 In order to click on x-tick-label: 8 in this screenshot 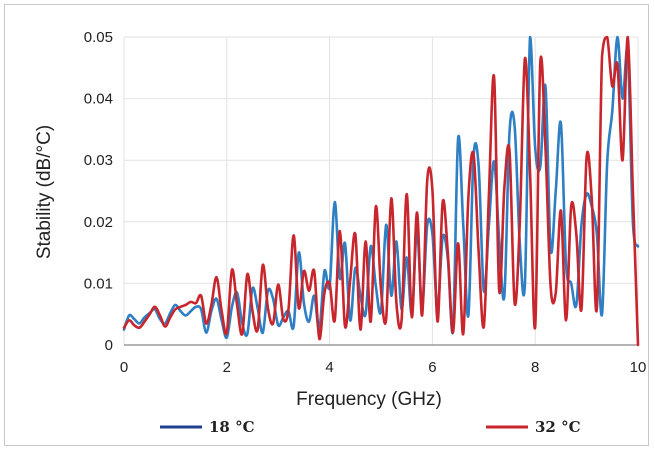, I will do `click(535, 367)`.